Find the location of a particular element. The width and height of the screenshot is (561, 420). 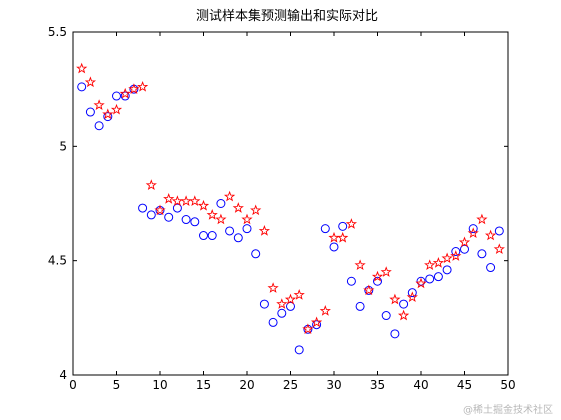

y-tick-label: 5 is located at coordinates (63, 146).